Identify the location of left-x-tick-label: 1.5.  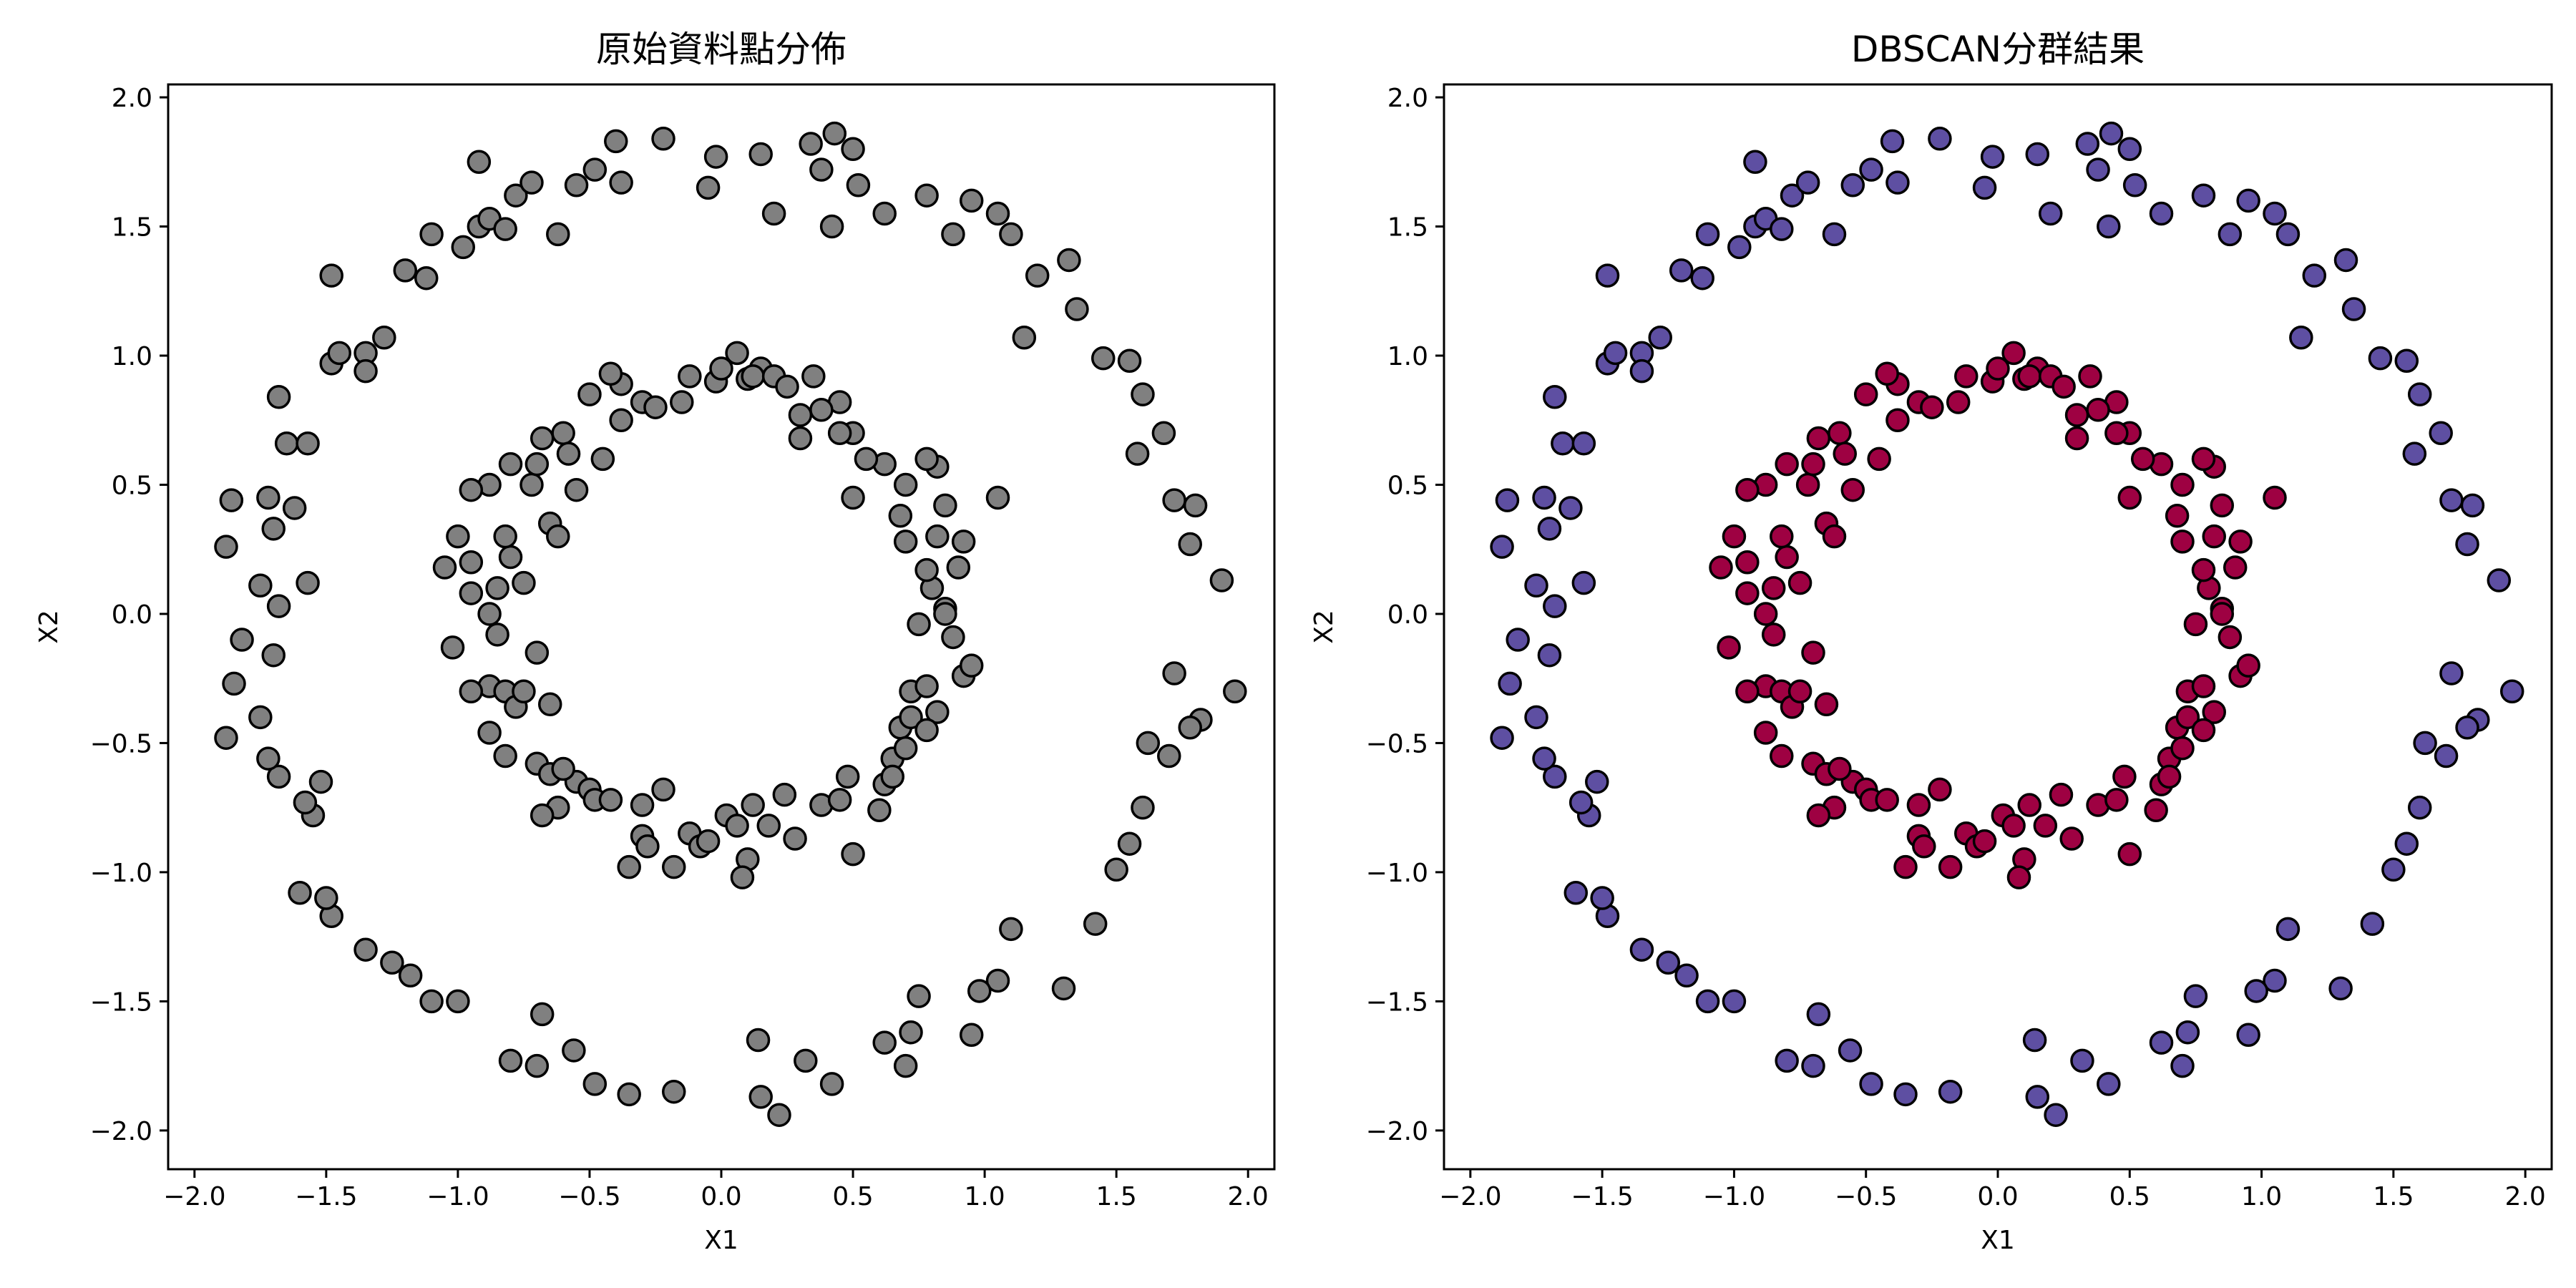
(1116, 1196).